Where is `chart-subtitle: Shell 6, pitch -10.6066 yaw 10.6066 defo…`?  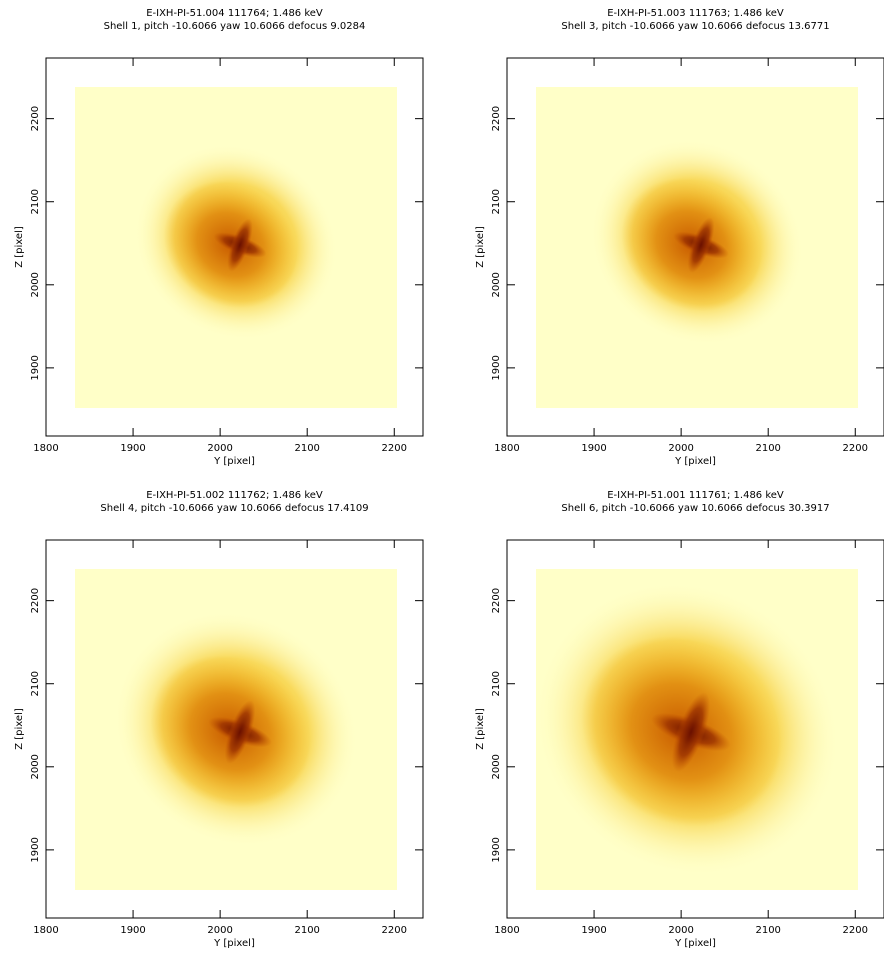
chart-subtitle: Shell 6, pitch -10.6066 yaw 10.6066 defo… is located at coordinates (695, 508).